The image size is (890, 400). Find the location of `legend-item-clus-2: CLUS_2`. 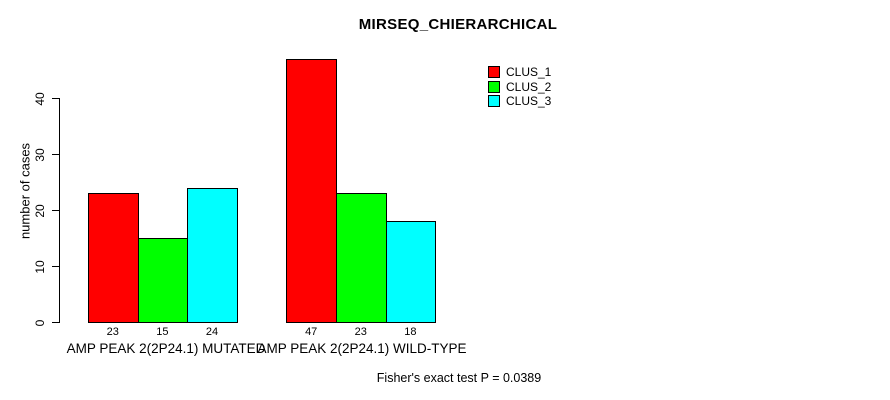

legend-item-clus-2: CLUS_2 is located at coordinates (519, 87).